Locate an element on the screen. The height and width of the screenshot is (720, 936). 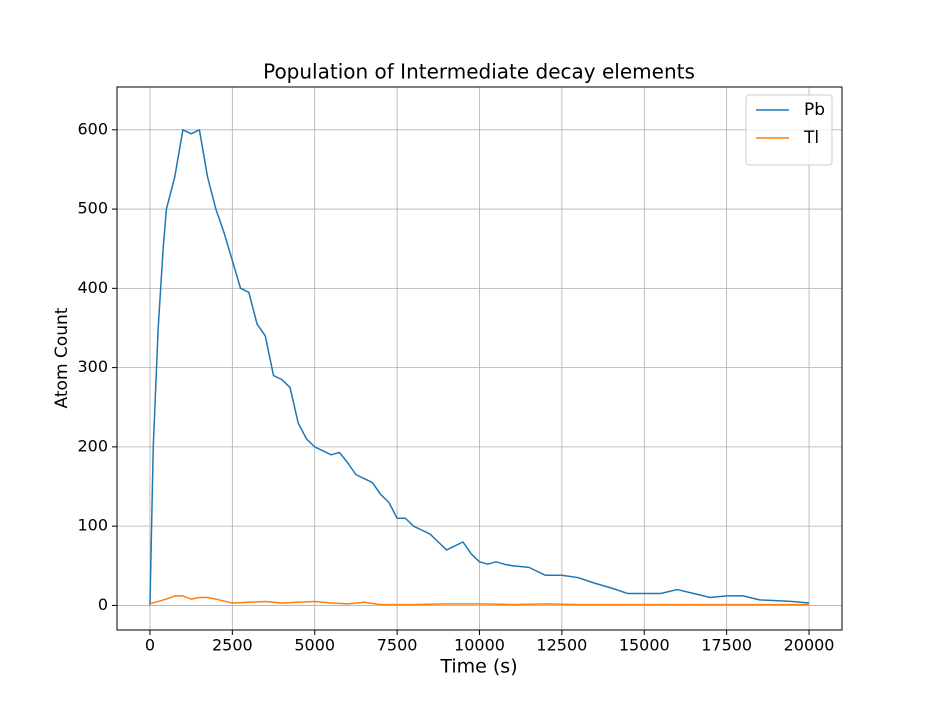
y-tick-label: 0 is located at coordinates (103, 604).